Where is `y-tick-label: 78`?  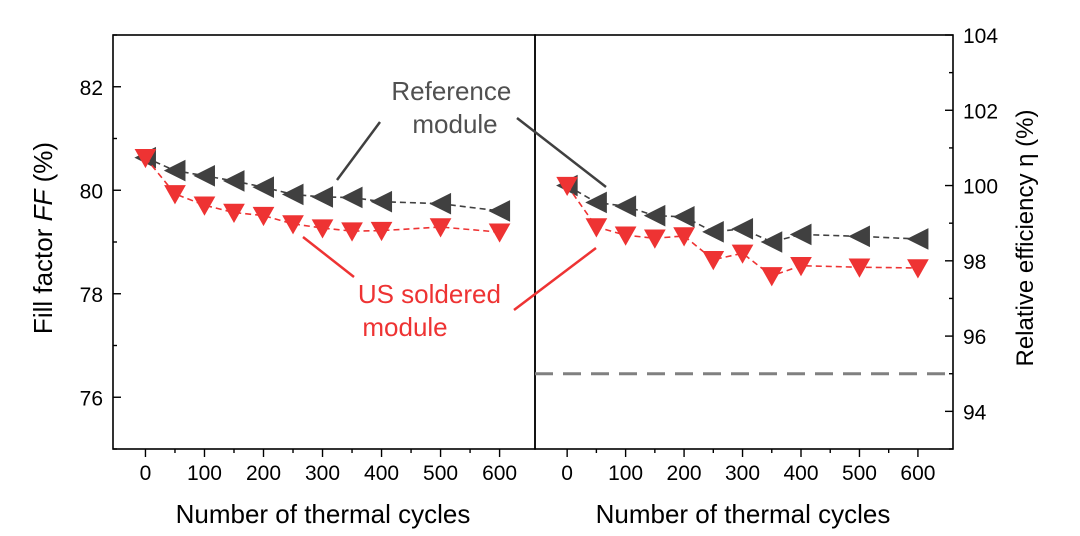 y-tick-label: 78 is located at coordinates (91, 295).